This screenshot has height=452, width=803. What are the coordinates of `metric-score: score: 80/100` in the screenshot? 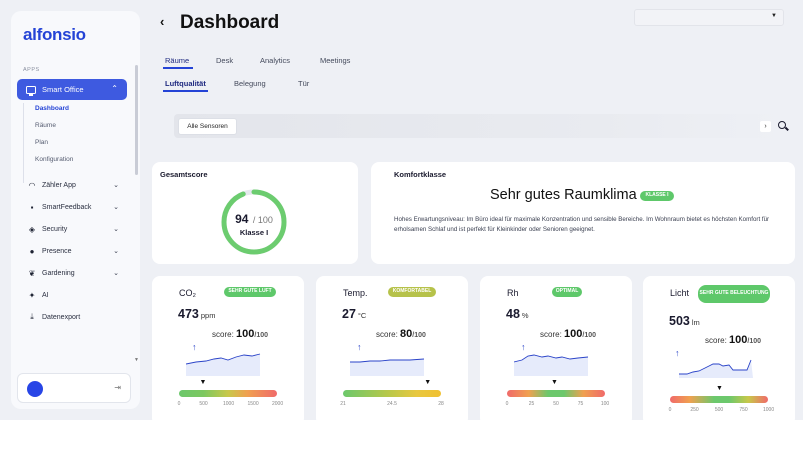 It's located at (401, 334).